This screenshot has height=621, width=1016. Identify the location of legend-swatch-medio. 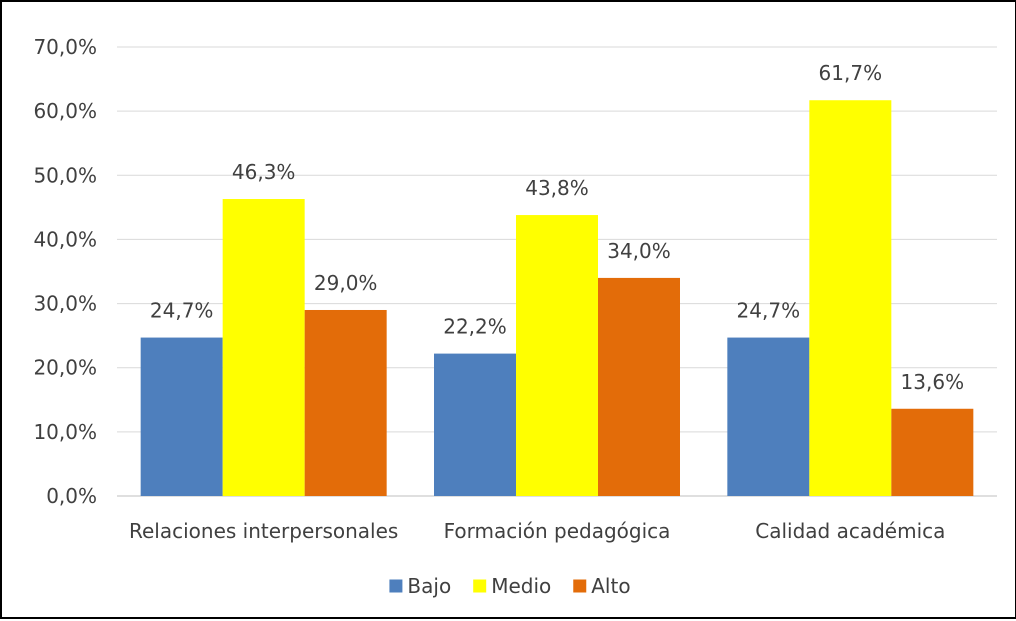
(480, 586).